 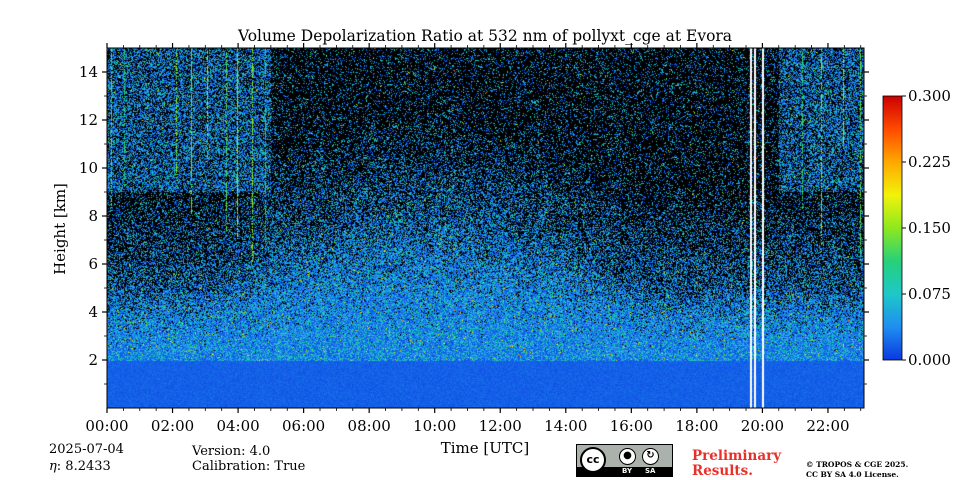 I want to click on y-tick-label: 8, so click(x=93, y=216).